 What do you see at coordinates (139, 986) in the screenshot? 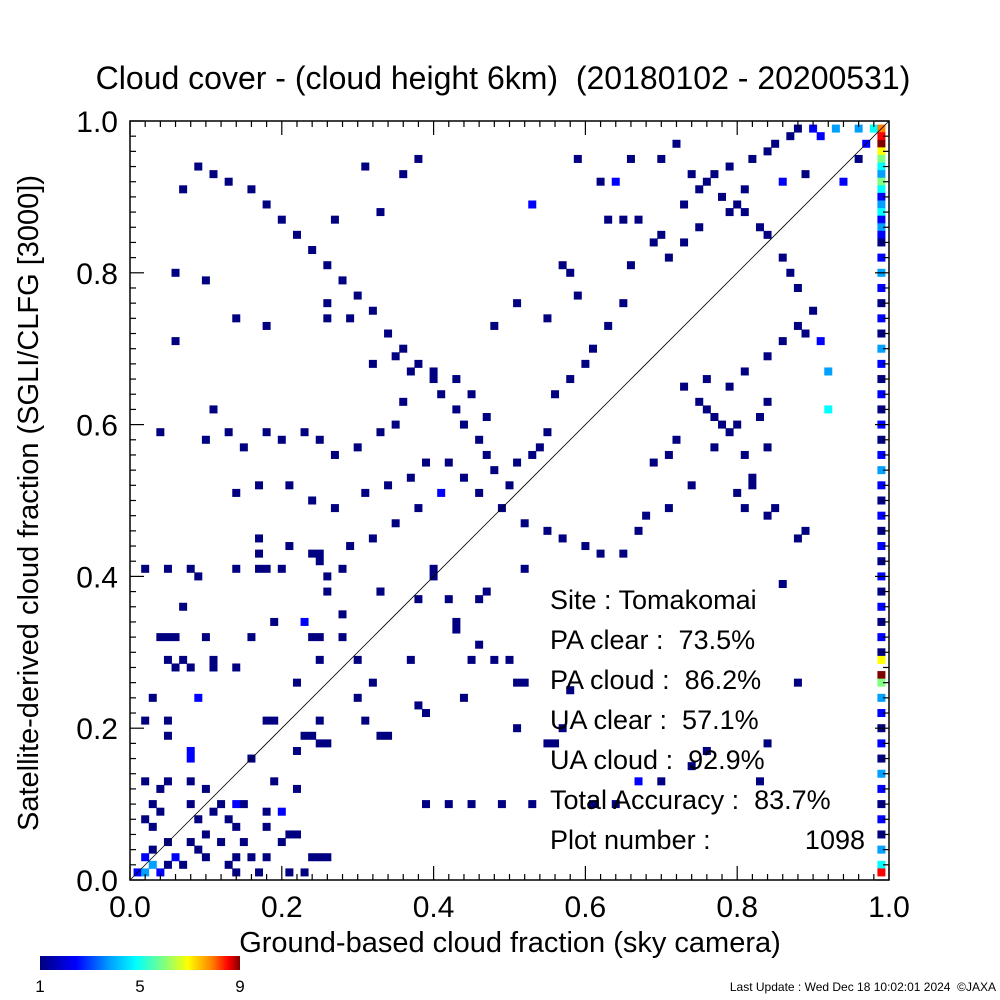
I see `colorbar-label-mid: 5` at bounding box center [139, 986].